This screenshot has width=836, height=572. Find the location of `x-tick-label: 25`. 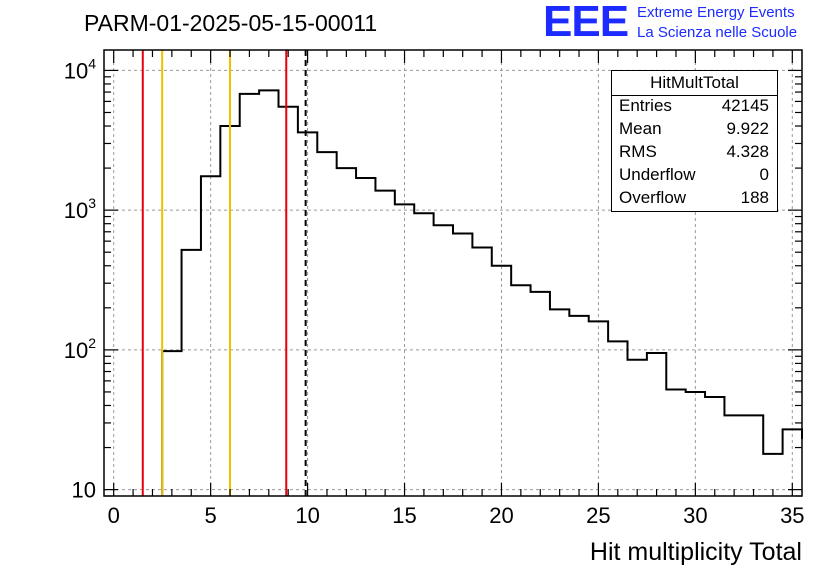

x-tick-label: 25 is located at coordinates (598, 515).